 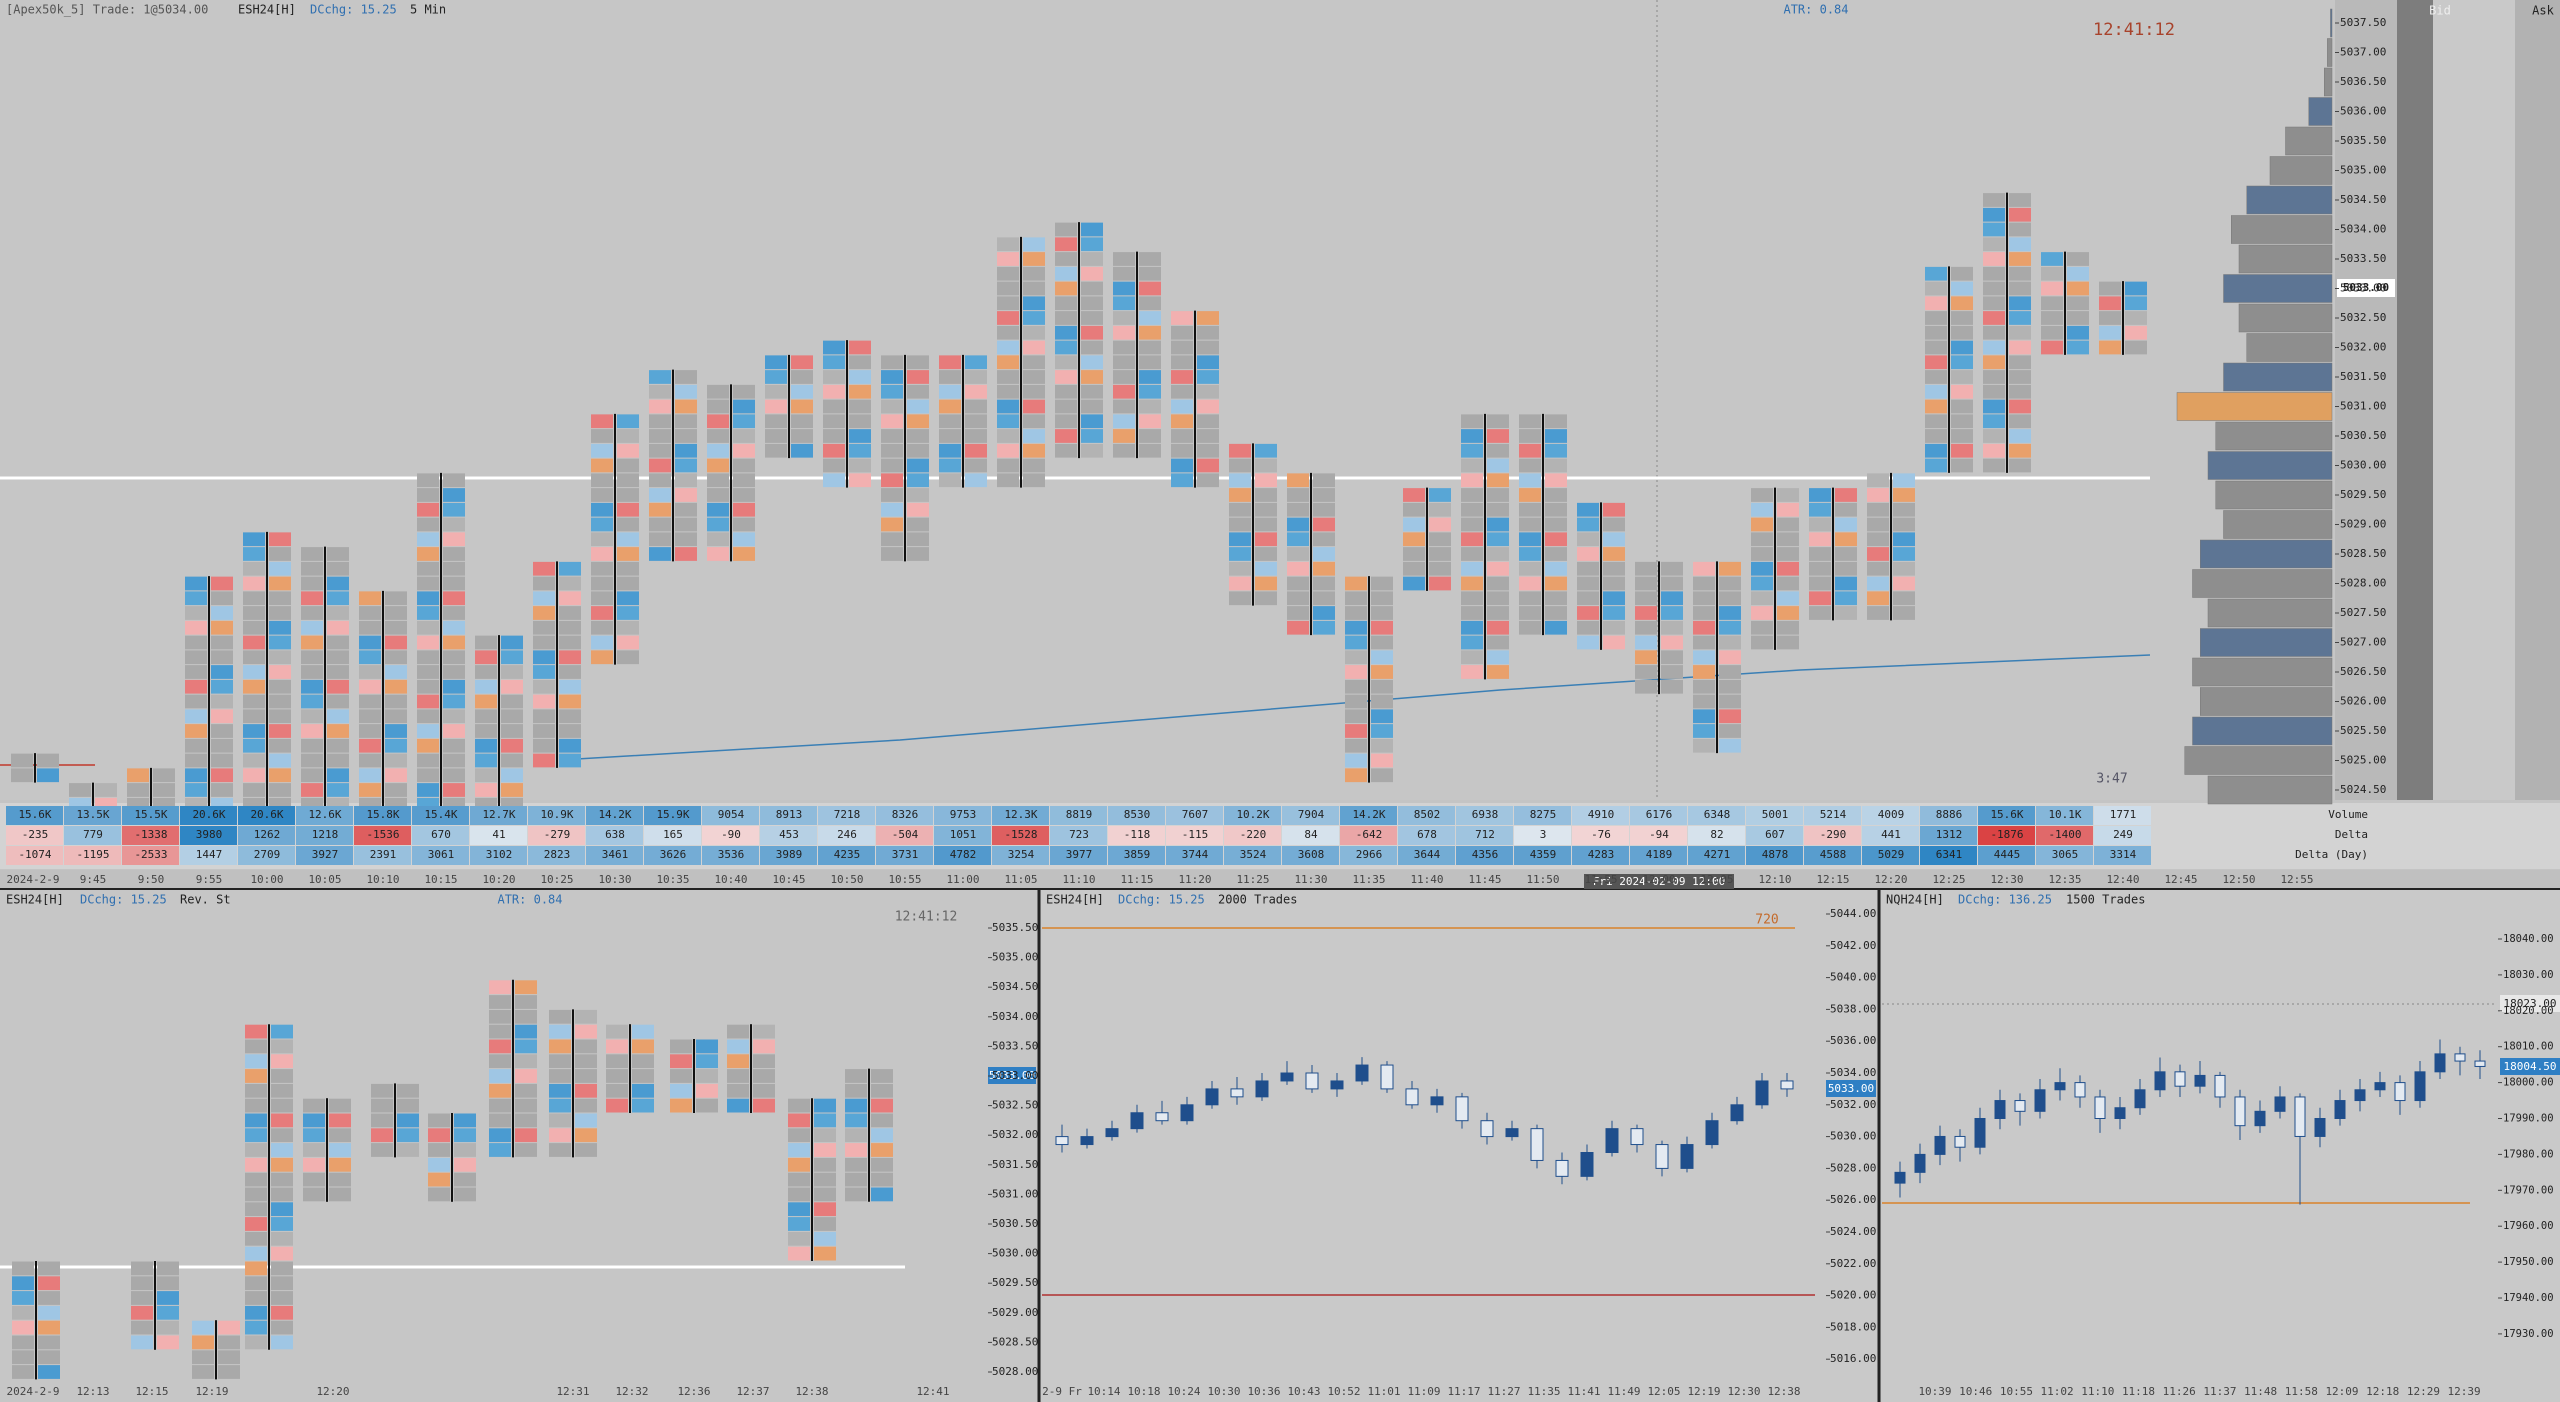 I want to click on summary-value: 779, so click(x=93, y=834).